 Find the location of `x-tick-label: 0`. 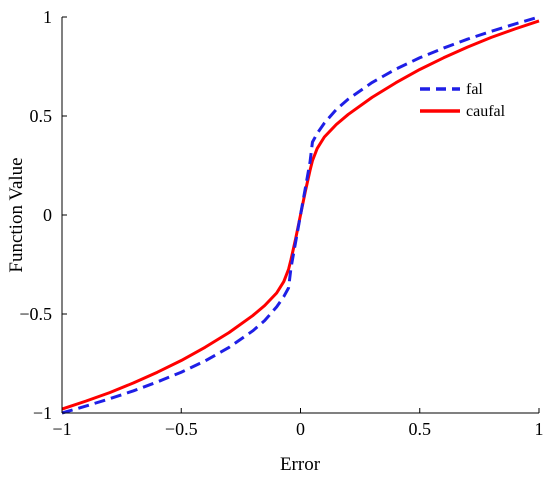

x-tick-label: 0 is located at coordinates (300, 429).